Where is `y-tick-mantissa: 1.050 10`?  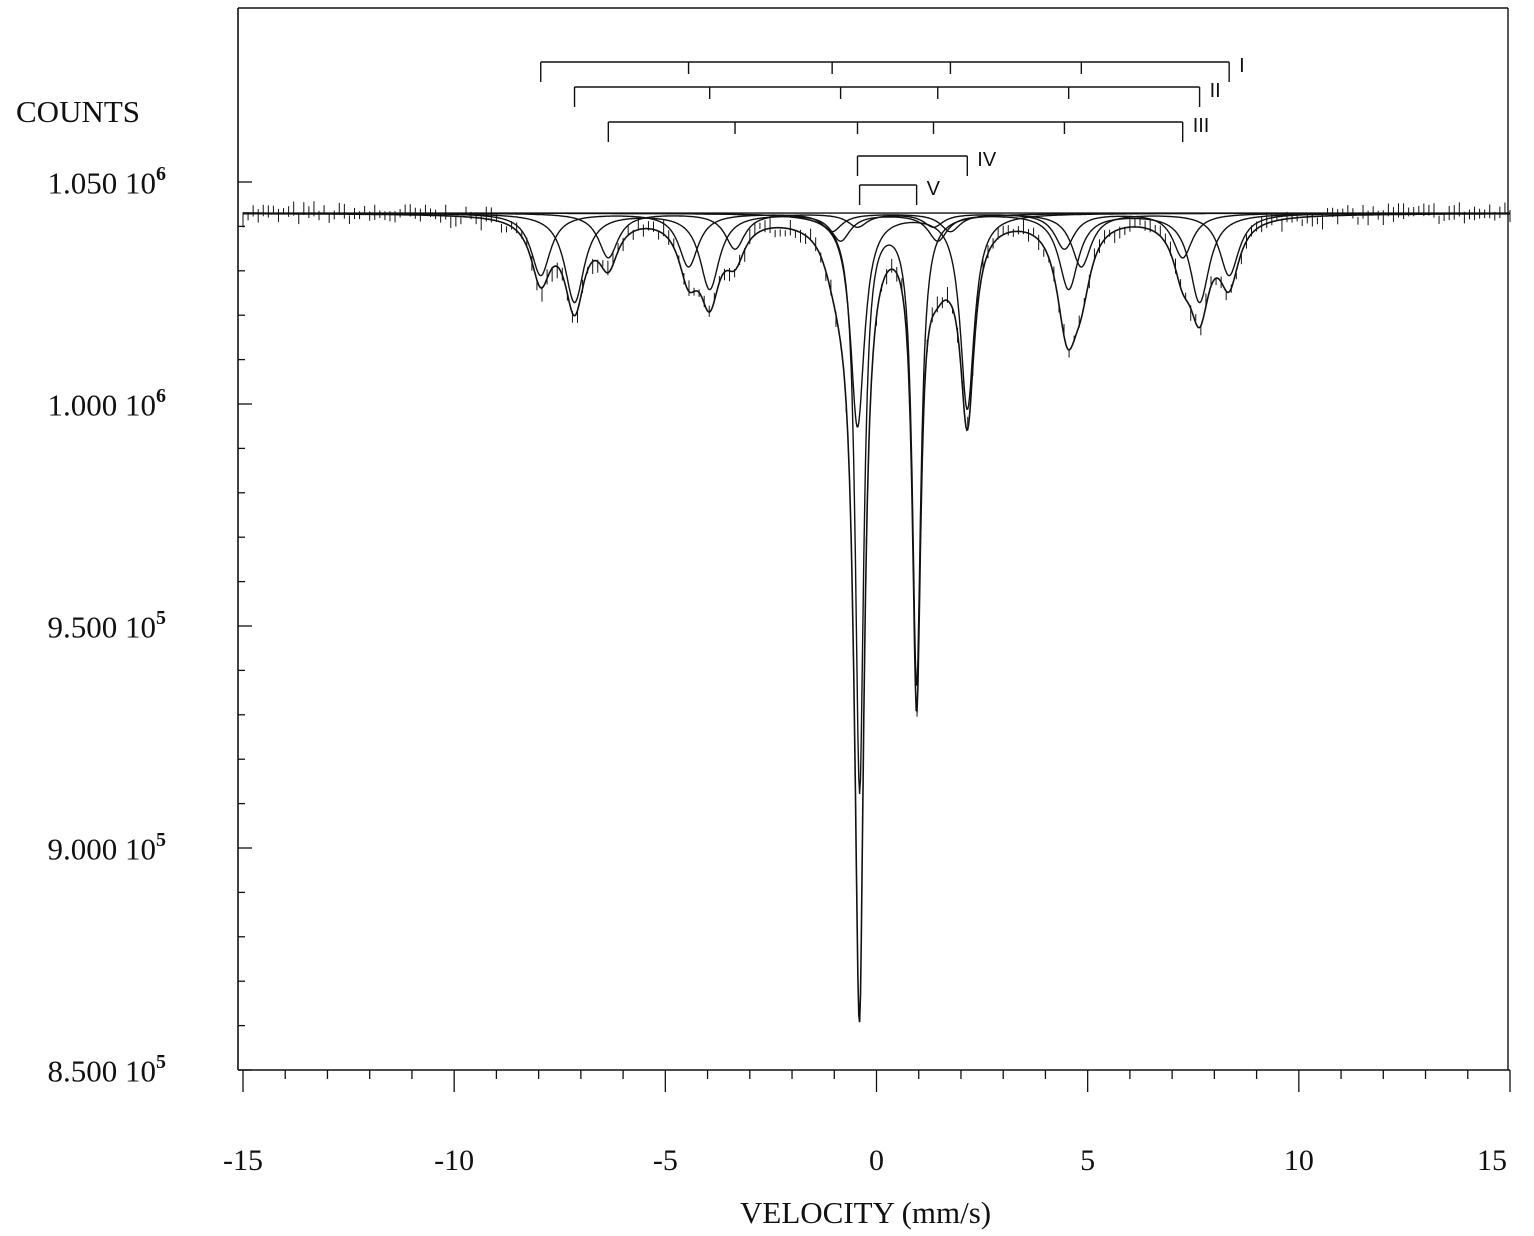
y-tick-mantissa: 1.050 10 is located at coordinates (102, 183).